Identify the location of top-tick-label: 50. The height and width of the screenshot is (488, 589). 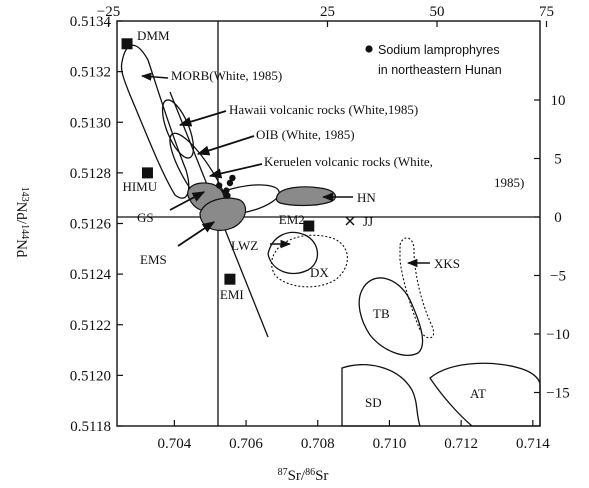
(437, 12).